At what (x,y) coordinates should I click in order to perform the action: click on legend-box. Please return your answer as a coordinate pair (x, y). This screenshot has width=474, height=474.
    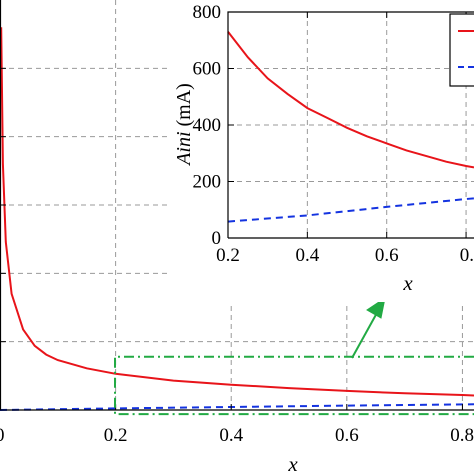
    Looking at the image, I should click on (461, 50).